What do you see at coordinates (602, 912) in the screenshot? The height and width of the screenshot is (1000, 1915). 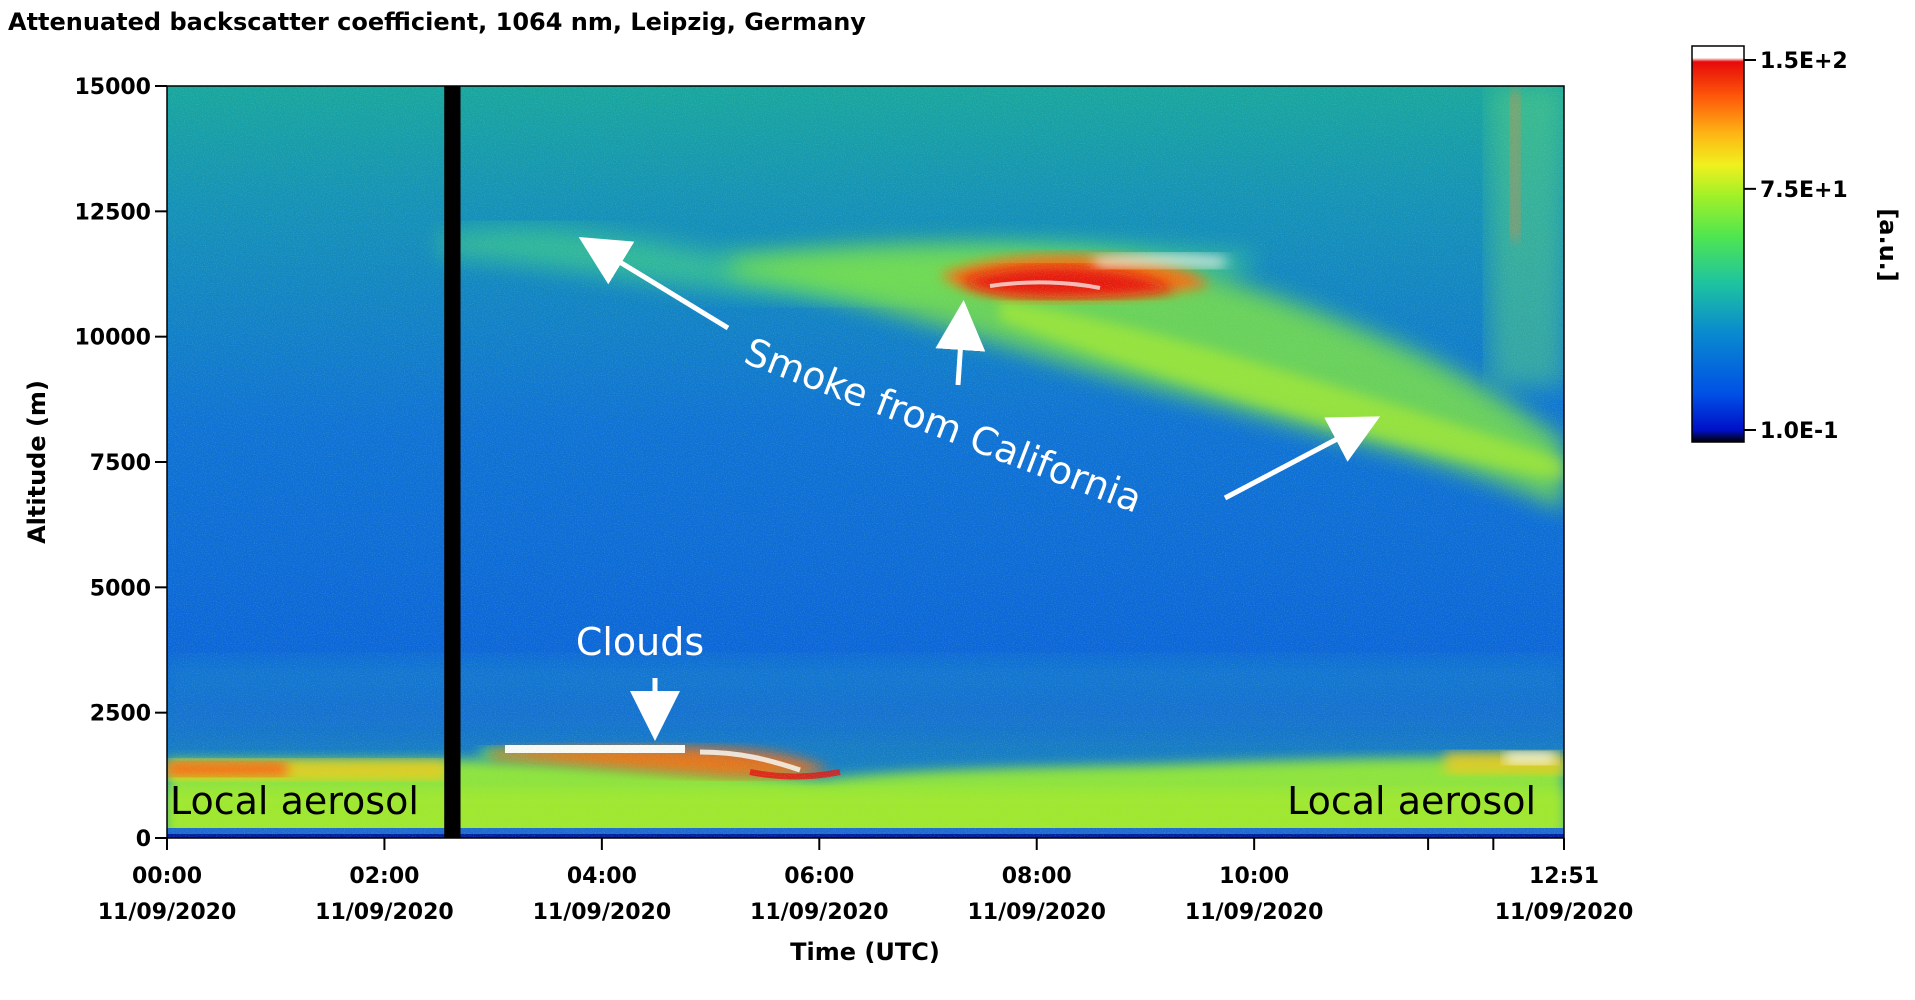 I see `x-tick-date-2: 11/09/2020` at bounding box center [602, 912].